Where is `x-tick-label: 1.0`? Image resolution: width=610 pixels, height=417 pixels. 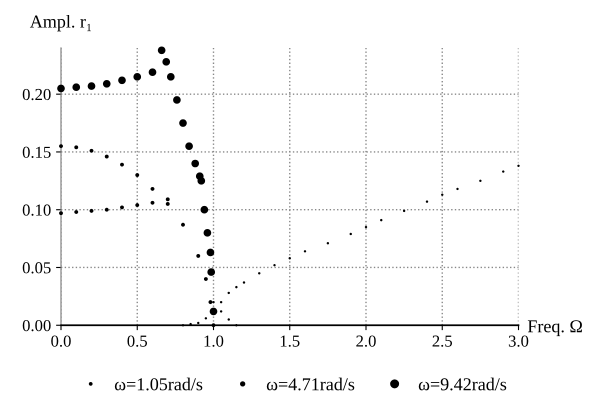 x-tick-label: 1.0 is located at coordinates (214, 341).